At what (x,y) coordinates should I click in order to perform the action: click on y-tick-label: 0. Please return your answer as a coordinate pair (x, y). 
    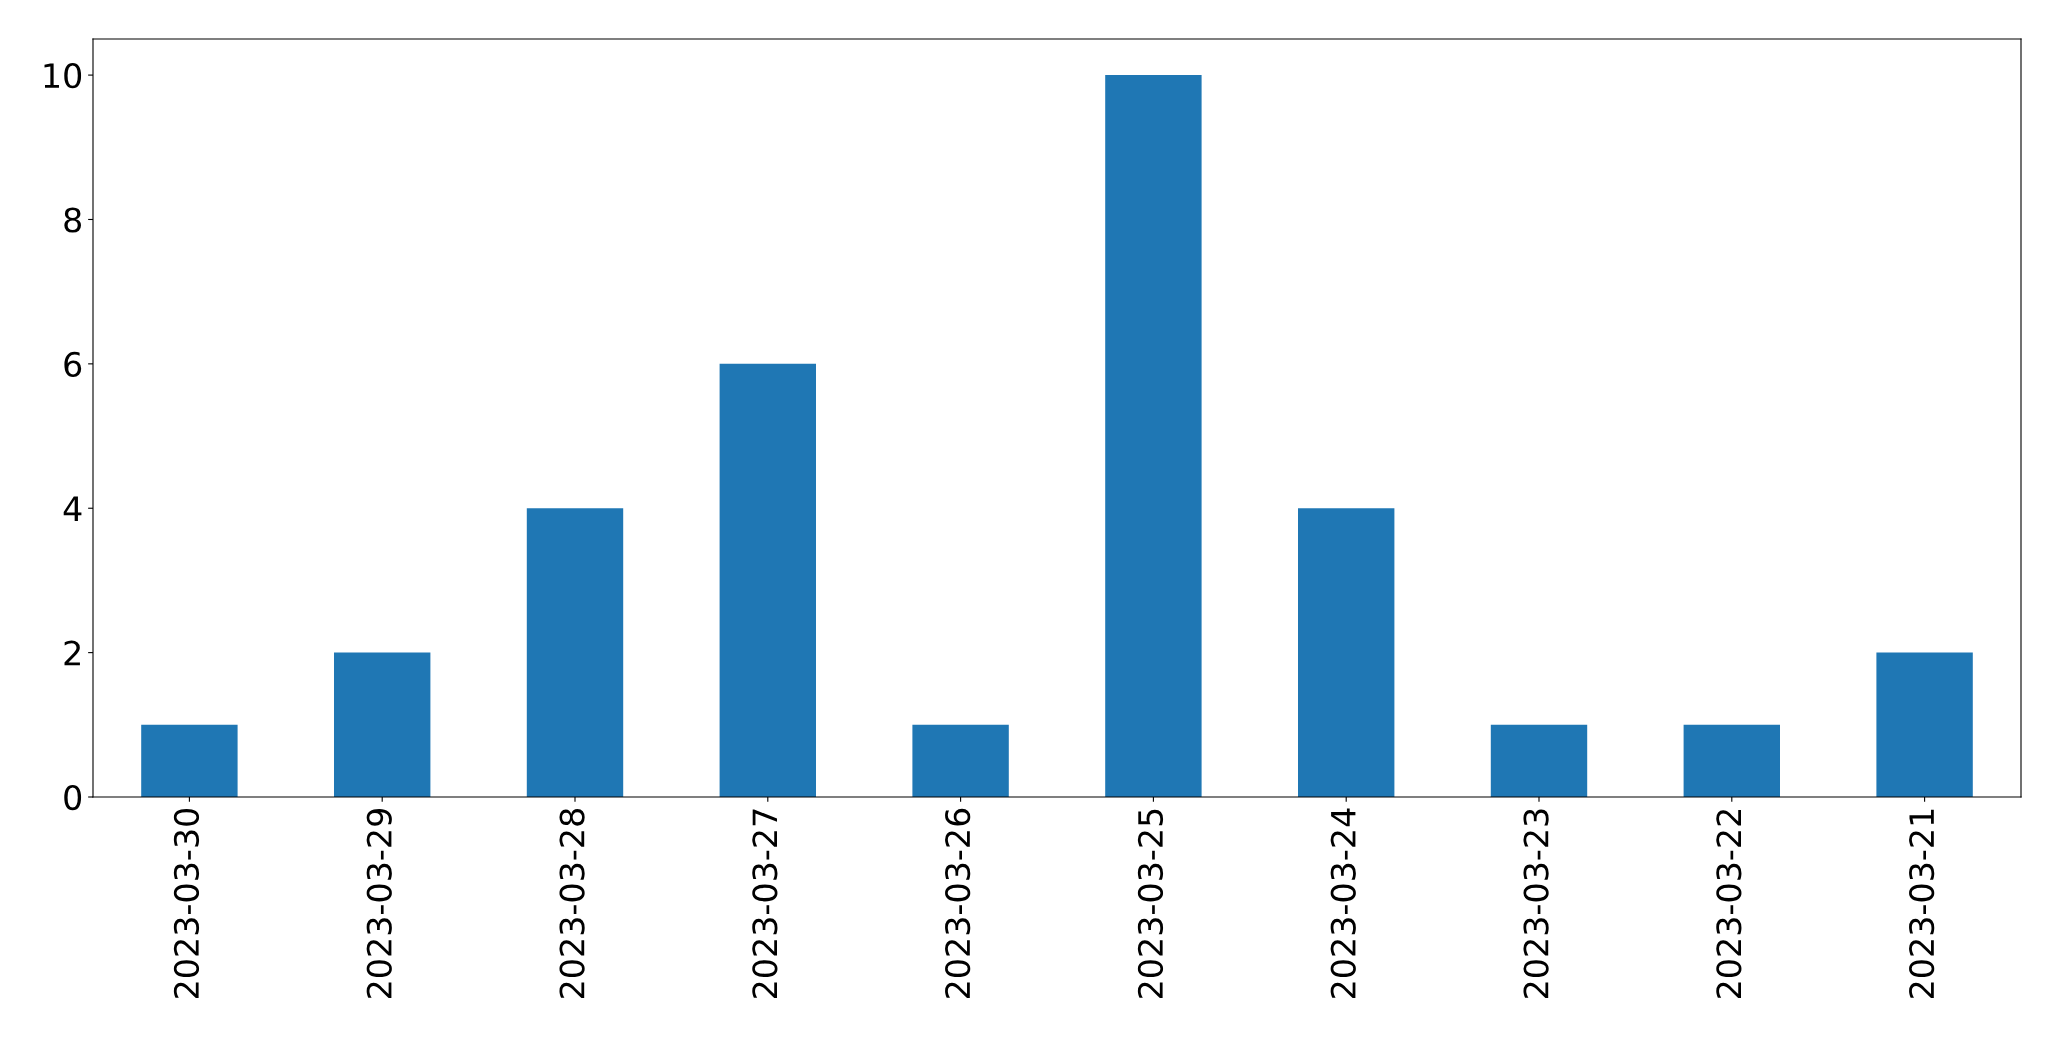
    Looking at the image, I should click on (73, 797).